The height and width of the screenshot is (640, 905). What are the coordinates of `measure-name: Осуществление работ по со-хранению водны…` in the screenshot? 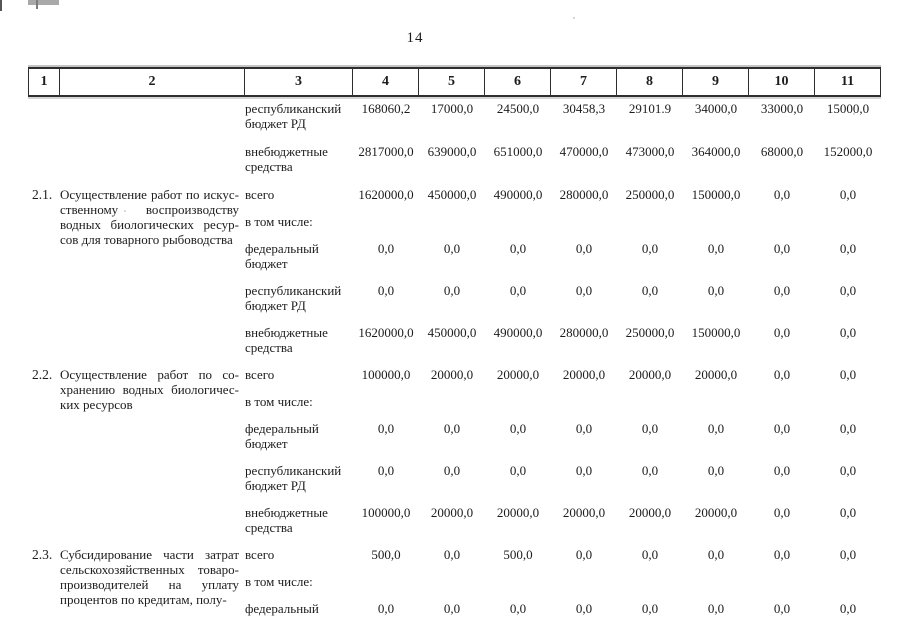 It's located at (152, 389).